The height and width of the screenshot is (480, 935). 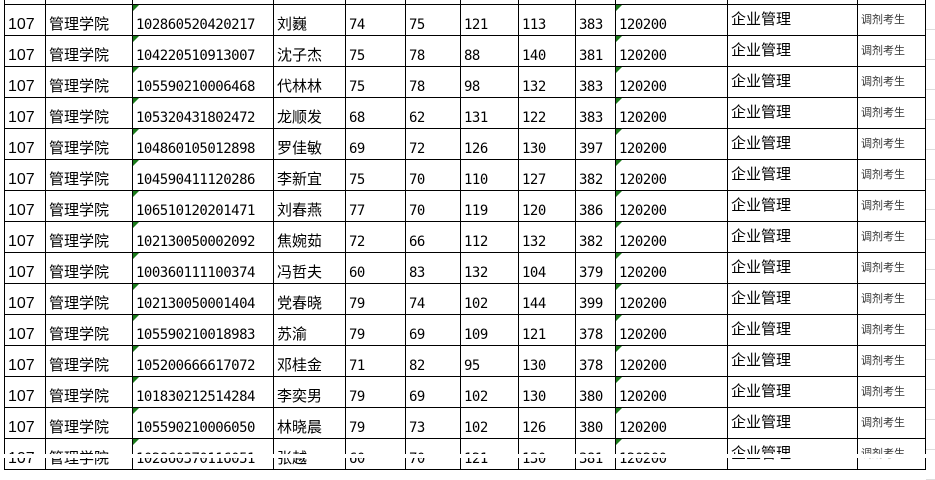 I want to click on cell-candidate-id: 100360111100374, so click(x=203, y=268).